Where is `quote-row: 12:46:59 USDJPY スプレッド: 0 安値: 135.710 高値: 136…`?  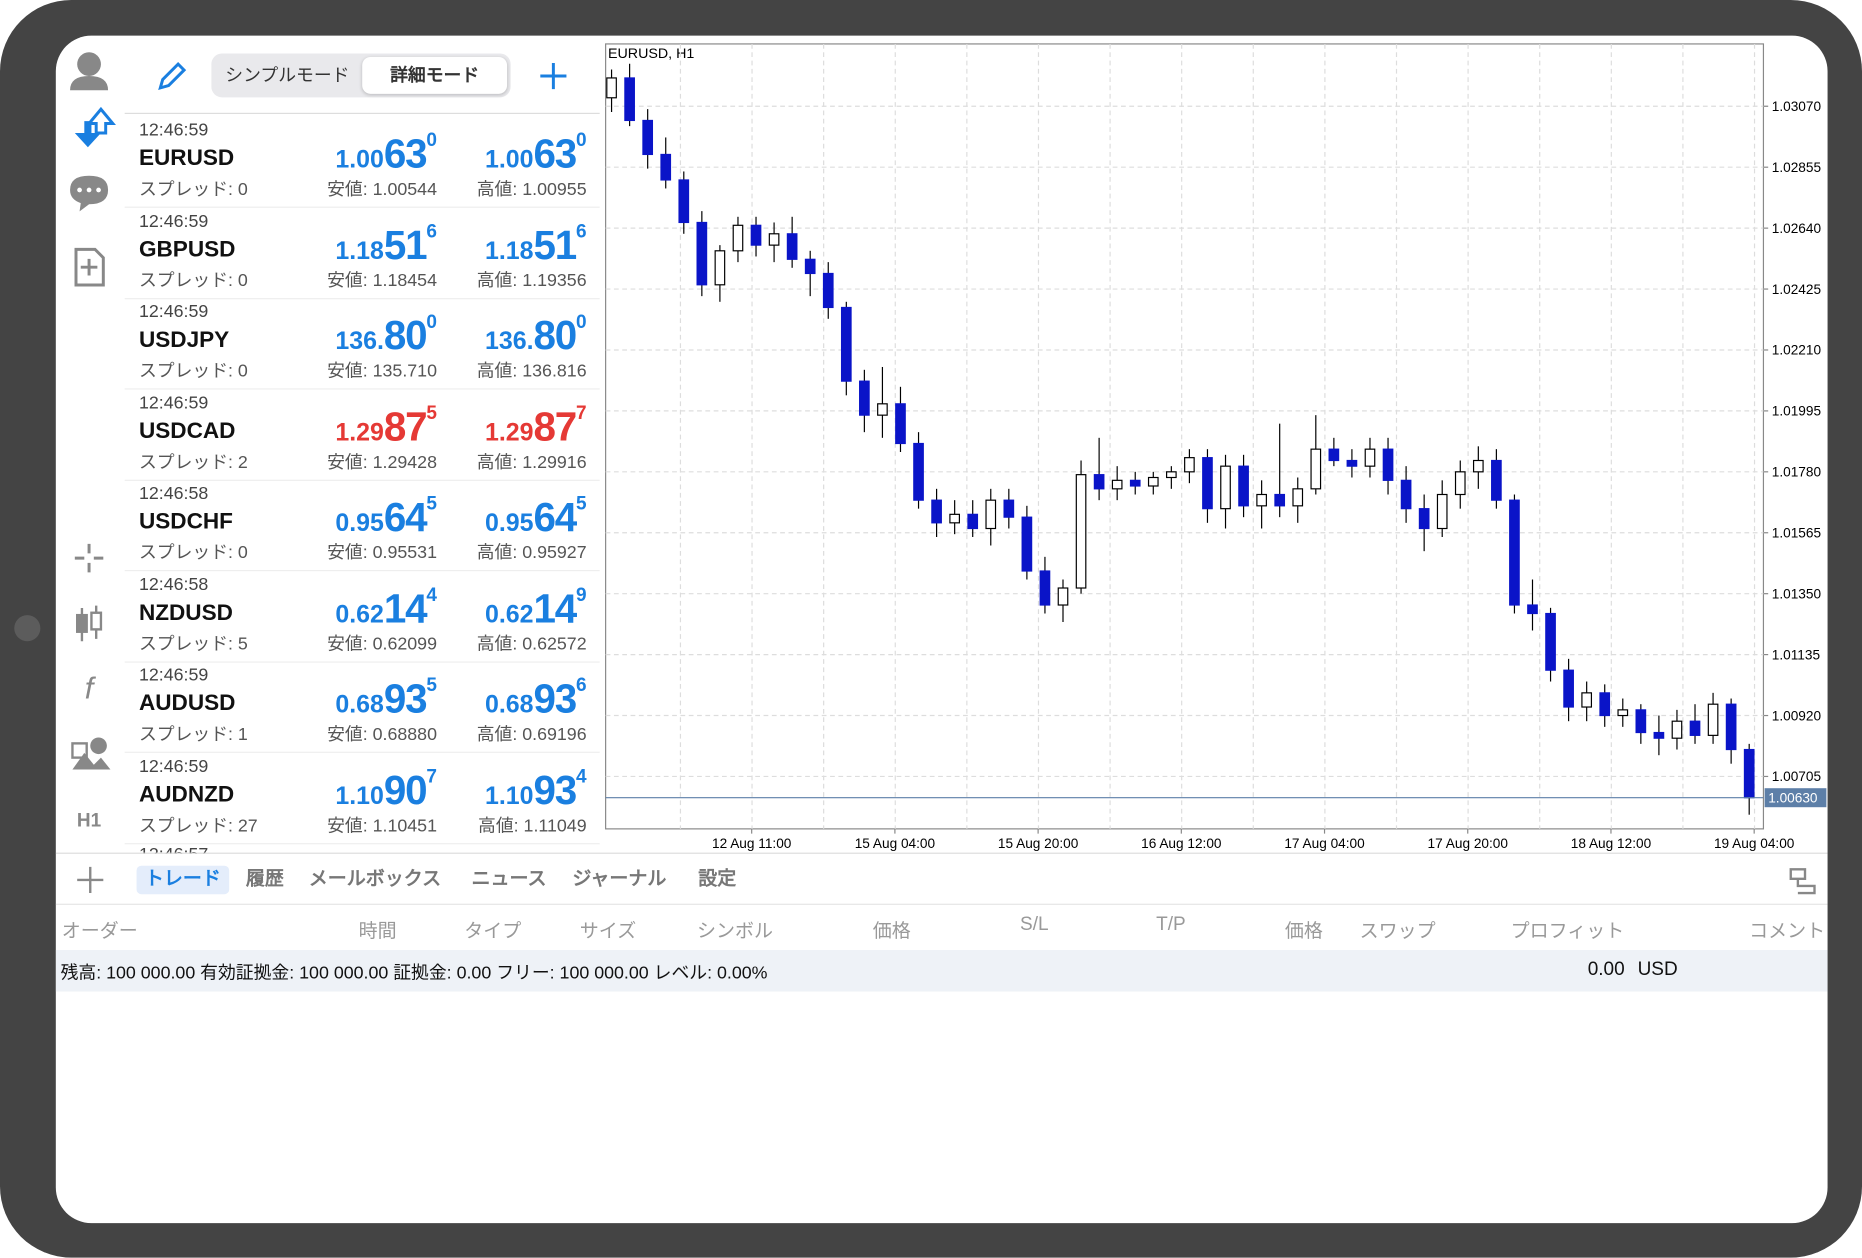
quote-row: 12:46:59 USDJPY スプレッド: 0 安値: 135.710 高値: 136… is located at coordinates (362, 344).